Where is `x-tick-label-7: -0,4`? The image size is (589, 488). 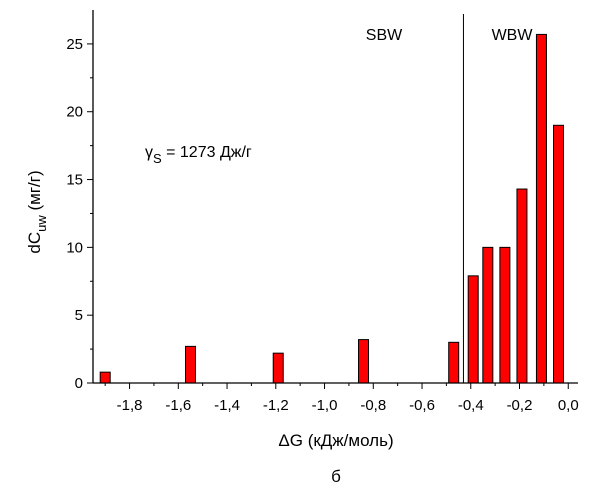 x-tick-label-7: -0,4 is located at coordinates (471, 405).